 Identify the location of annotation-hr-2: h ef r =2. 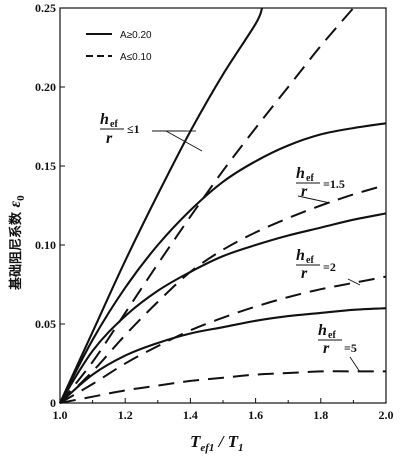
(328, 266).